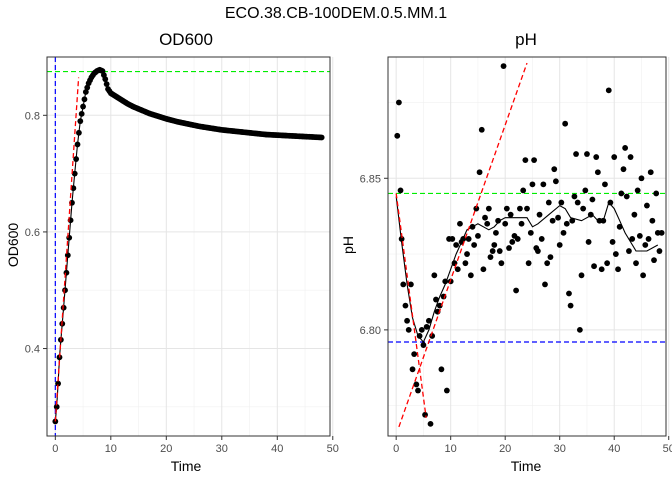 Image resolution: width=672 pixels, height=485 pixels. Describe the element at coordinates (222, 449) in the screenshot. I see `od600-x-tick-label: 30` at that location.